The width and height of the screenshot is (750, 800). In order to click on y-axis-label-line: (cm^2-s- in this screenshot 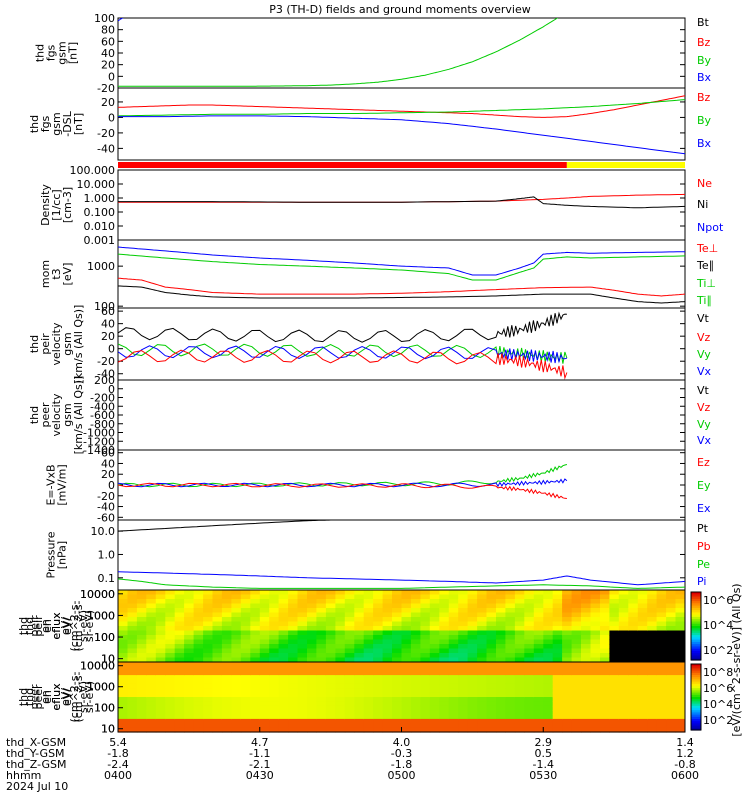, I will do `click(78, 626)`.